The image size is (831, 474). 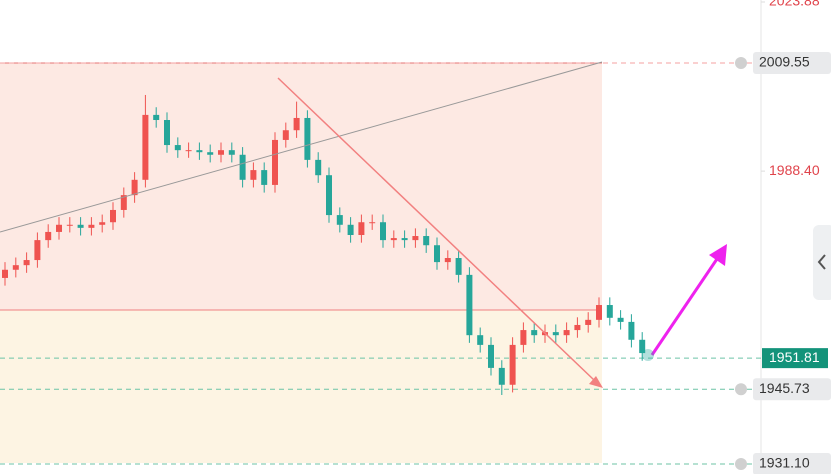 I want to click on forecast-arrow, so click(x=685, y=305).